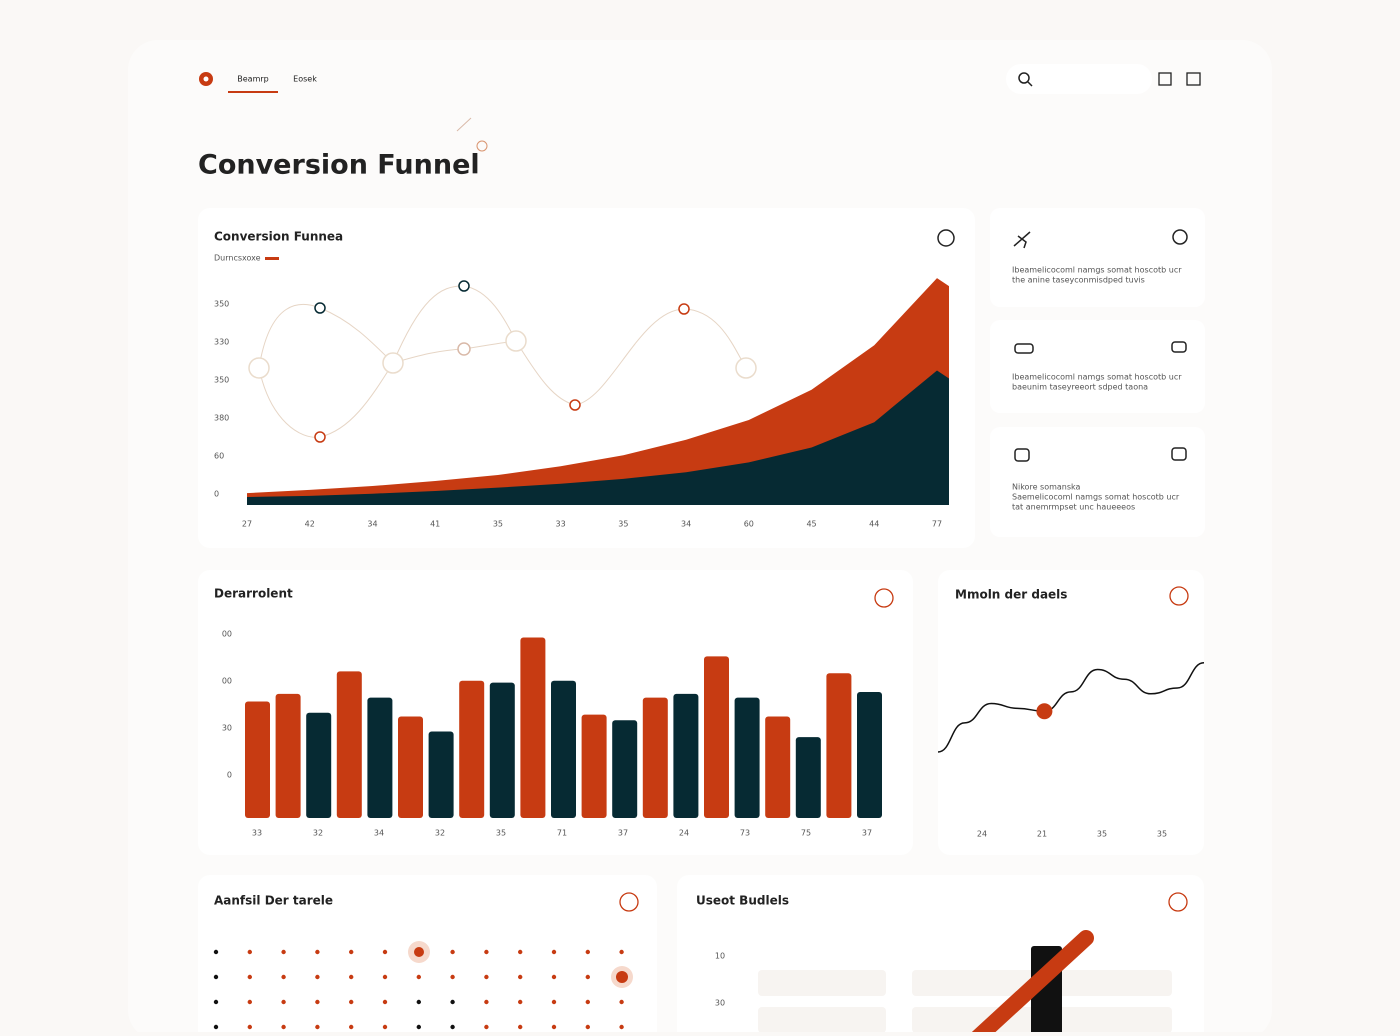 The width and height of the screenshot is (1400, 1036). I want to click on arrow-icons, so click(904, 749).